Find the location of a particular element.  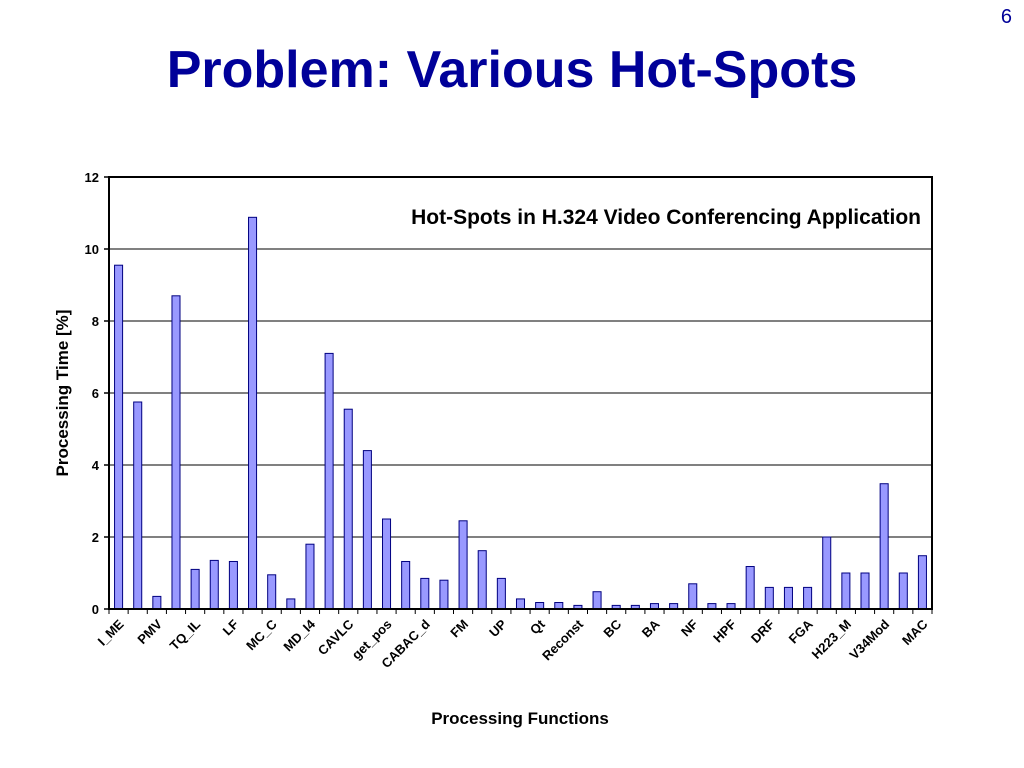

y-tick-label: 6 is located at coordinates (95, 393).